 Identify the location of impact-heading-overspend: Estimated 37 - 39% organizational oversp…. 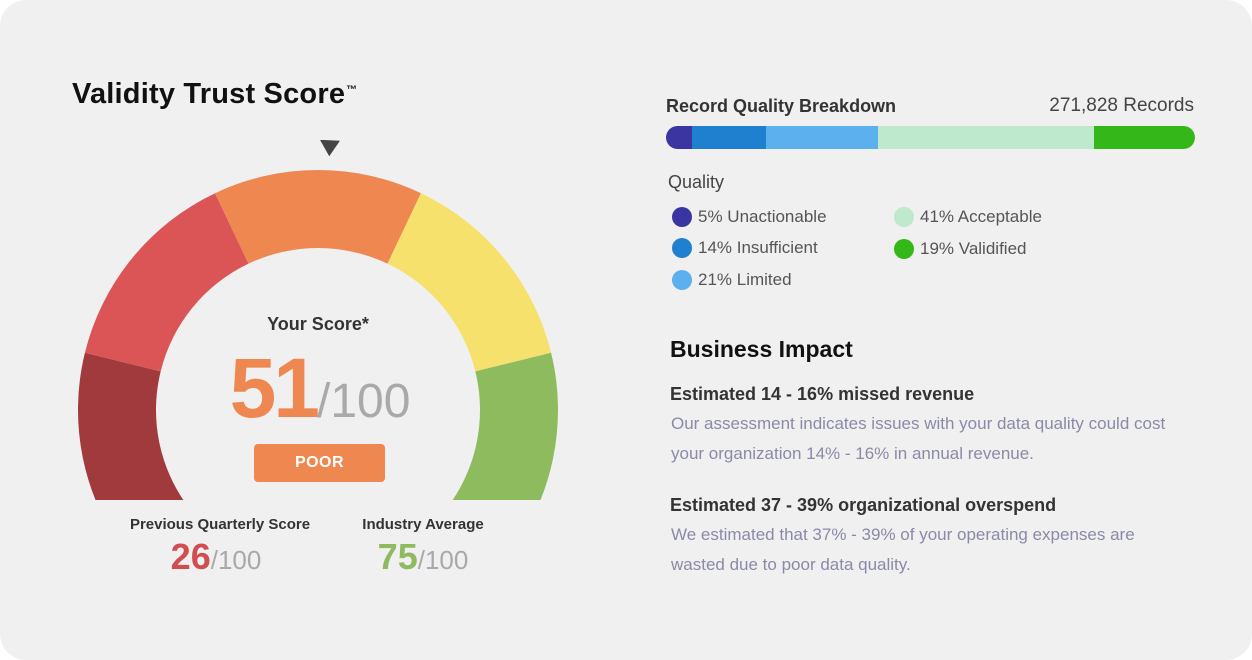
(863, 505).